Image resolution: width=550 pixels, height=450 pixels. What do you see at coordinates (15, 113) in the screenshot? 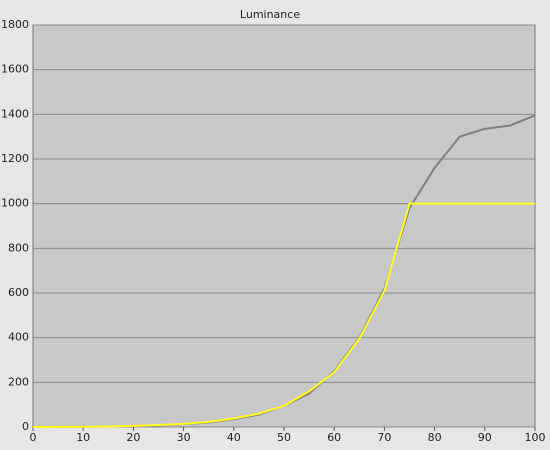
I see `y-tick-label: 1400` at bounding box center [15, 113].